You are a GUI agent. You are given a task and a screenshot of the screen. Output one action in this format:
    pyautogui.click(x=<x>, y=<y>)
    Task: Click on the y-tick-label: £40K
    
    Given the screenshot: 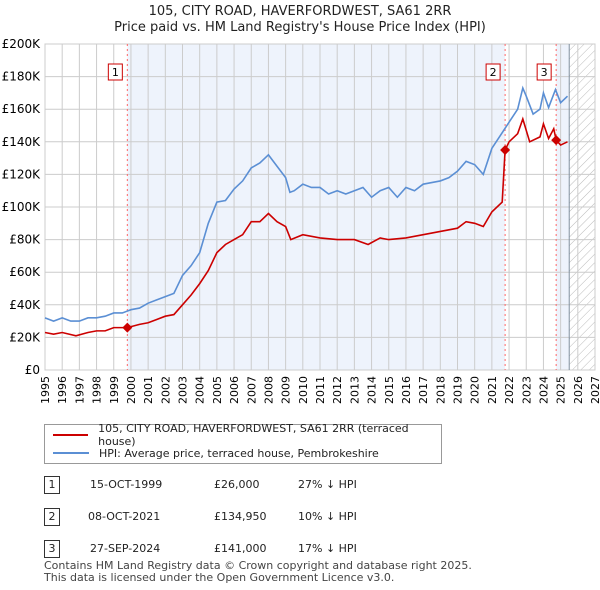 What is the action you would take?
    pyautogui.click(x=25, y=305)
    